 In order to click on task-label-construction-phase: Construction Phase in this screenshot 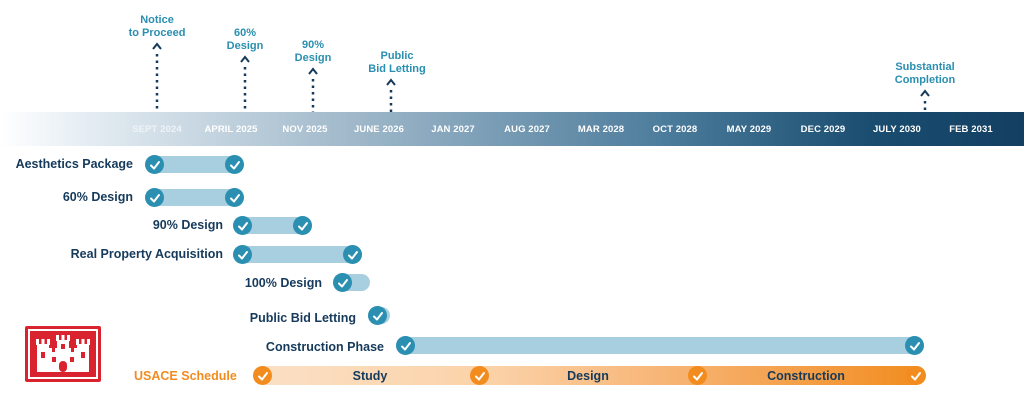, I will do `click(324, 347)`.